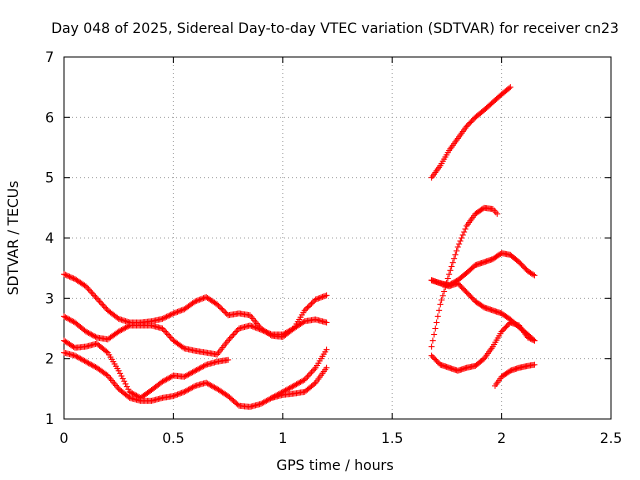  Describe the element at coordinates (392, 439) in the screenshot. I see `x-tick-label: 1.5` at that location.